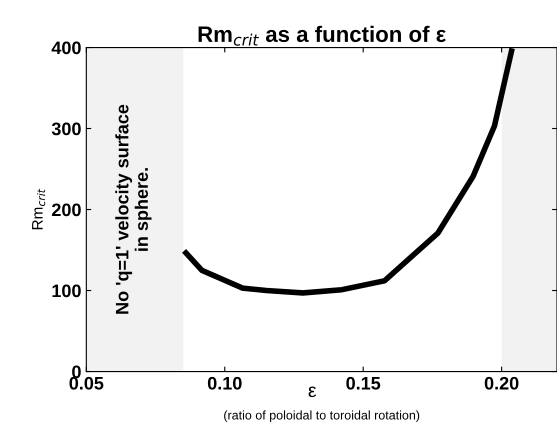  What do you see at coordinates (225, 383) in the screenshot?
I see `x-tick-label: 0.10` at bounding box center [225, 383].